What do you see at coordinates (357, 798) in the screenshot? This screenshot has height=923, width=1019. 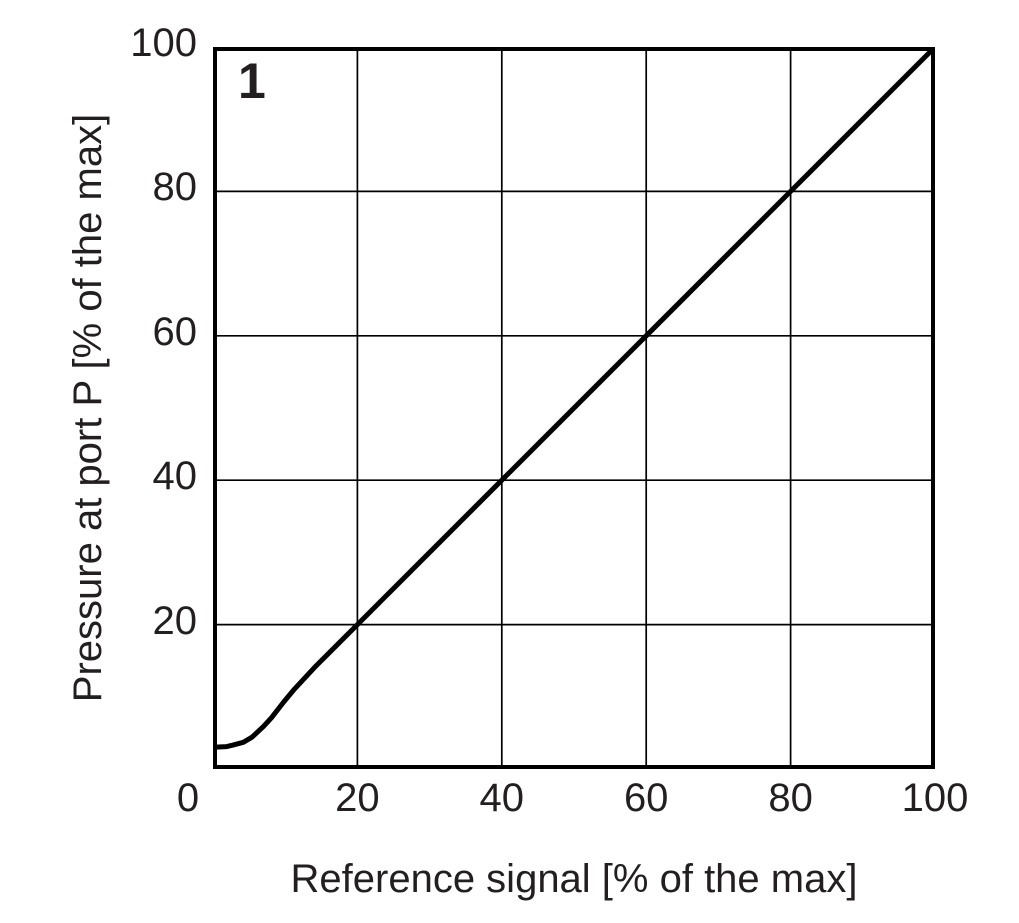 I see `x-tick-label: 20` at bounding box center [357, 798].